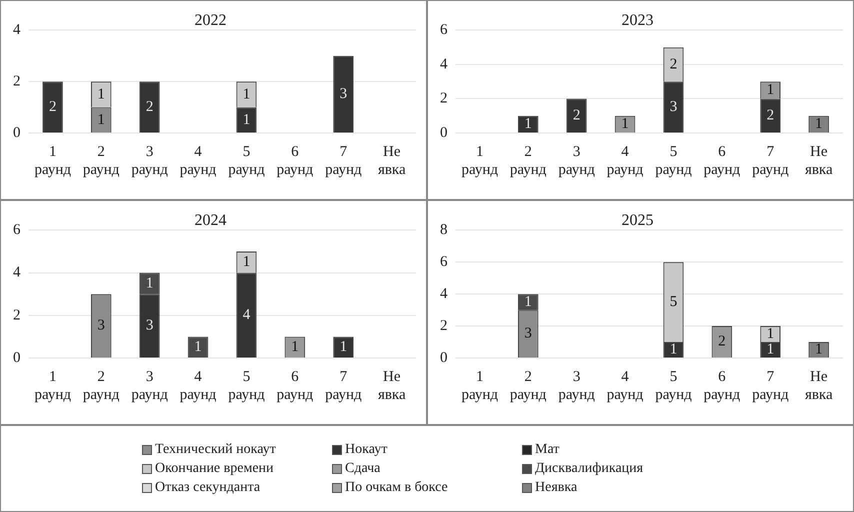  I want to click on legend-label: Окончание времени, so click(214, 468).